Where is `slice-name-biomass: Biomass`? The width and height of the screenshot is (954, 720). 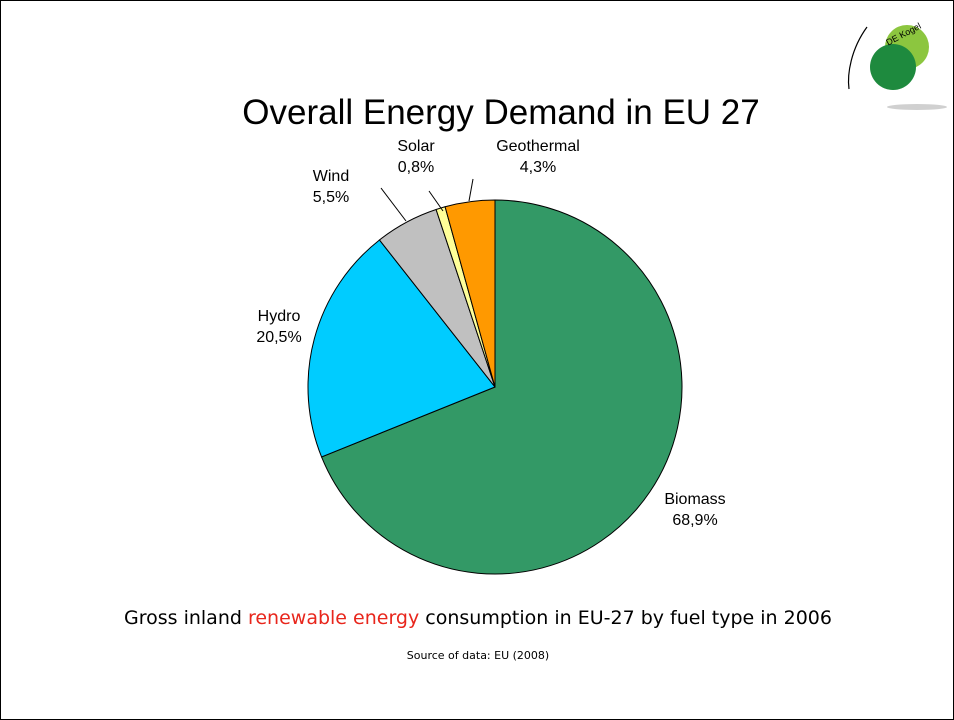
slice-name-biomass: Biomass is located at coordinates (694, 499).